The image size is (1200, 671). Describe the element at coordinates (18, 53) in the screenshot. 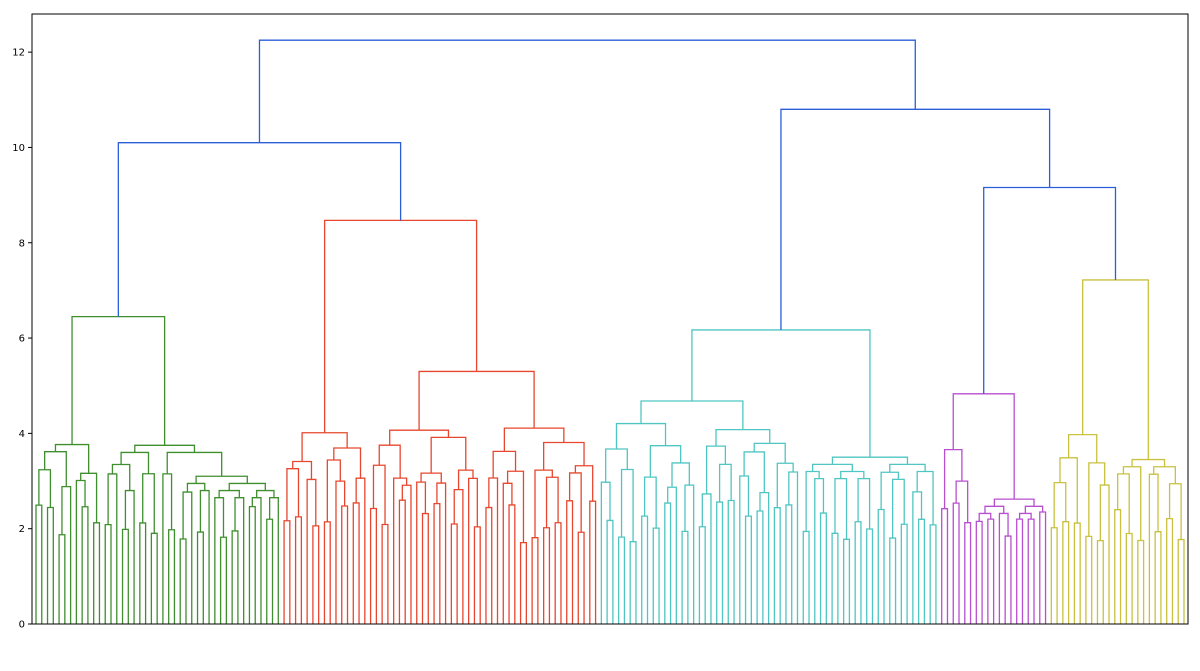

I see `y-tick-label: 12` at that location.